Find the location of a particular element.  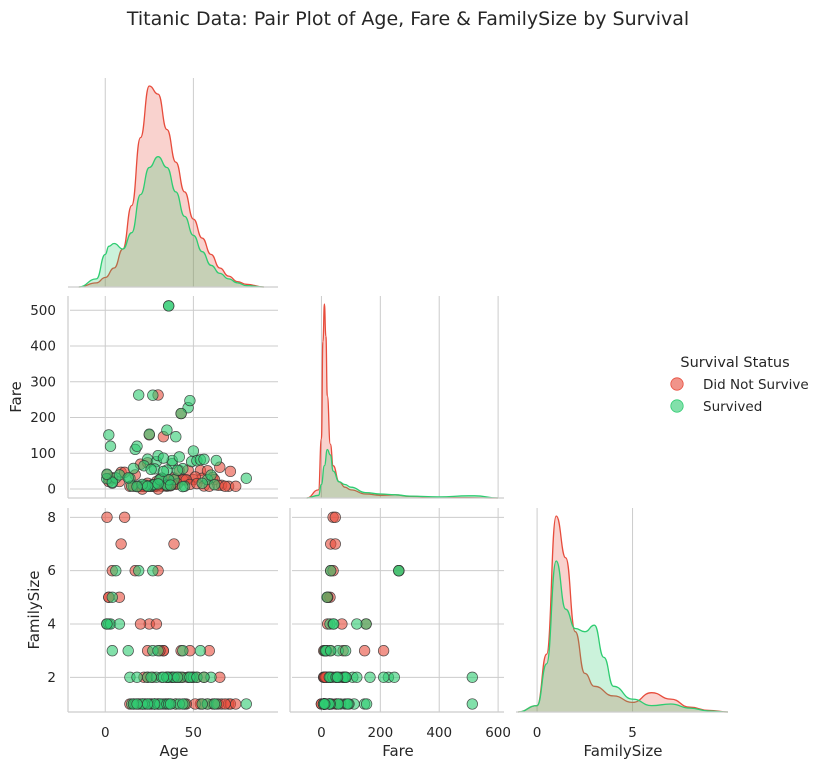

kde-line-did-not-survive-fare is located at coordinates (402, 401).